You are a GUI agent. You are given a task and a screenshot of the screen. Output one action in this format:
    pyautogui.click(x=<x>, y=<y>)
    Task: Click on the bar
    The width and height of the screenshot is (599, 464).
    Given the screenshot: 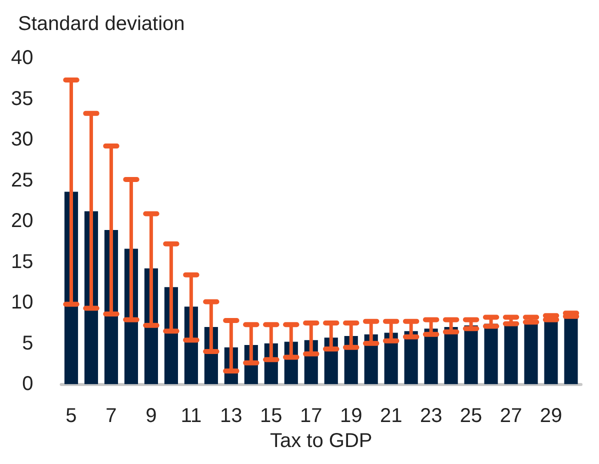 What is the action you would take?
    pyautogui.click(x=471, y=354)
    